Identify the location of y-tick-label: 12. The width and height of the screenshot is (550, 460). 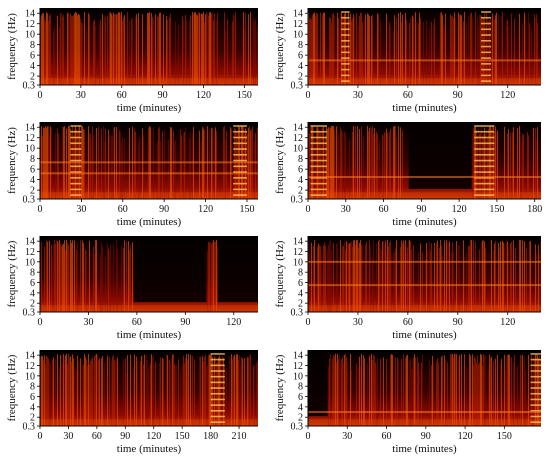
(298, 24).